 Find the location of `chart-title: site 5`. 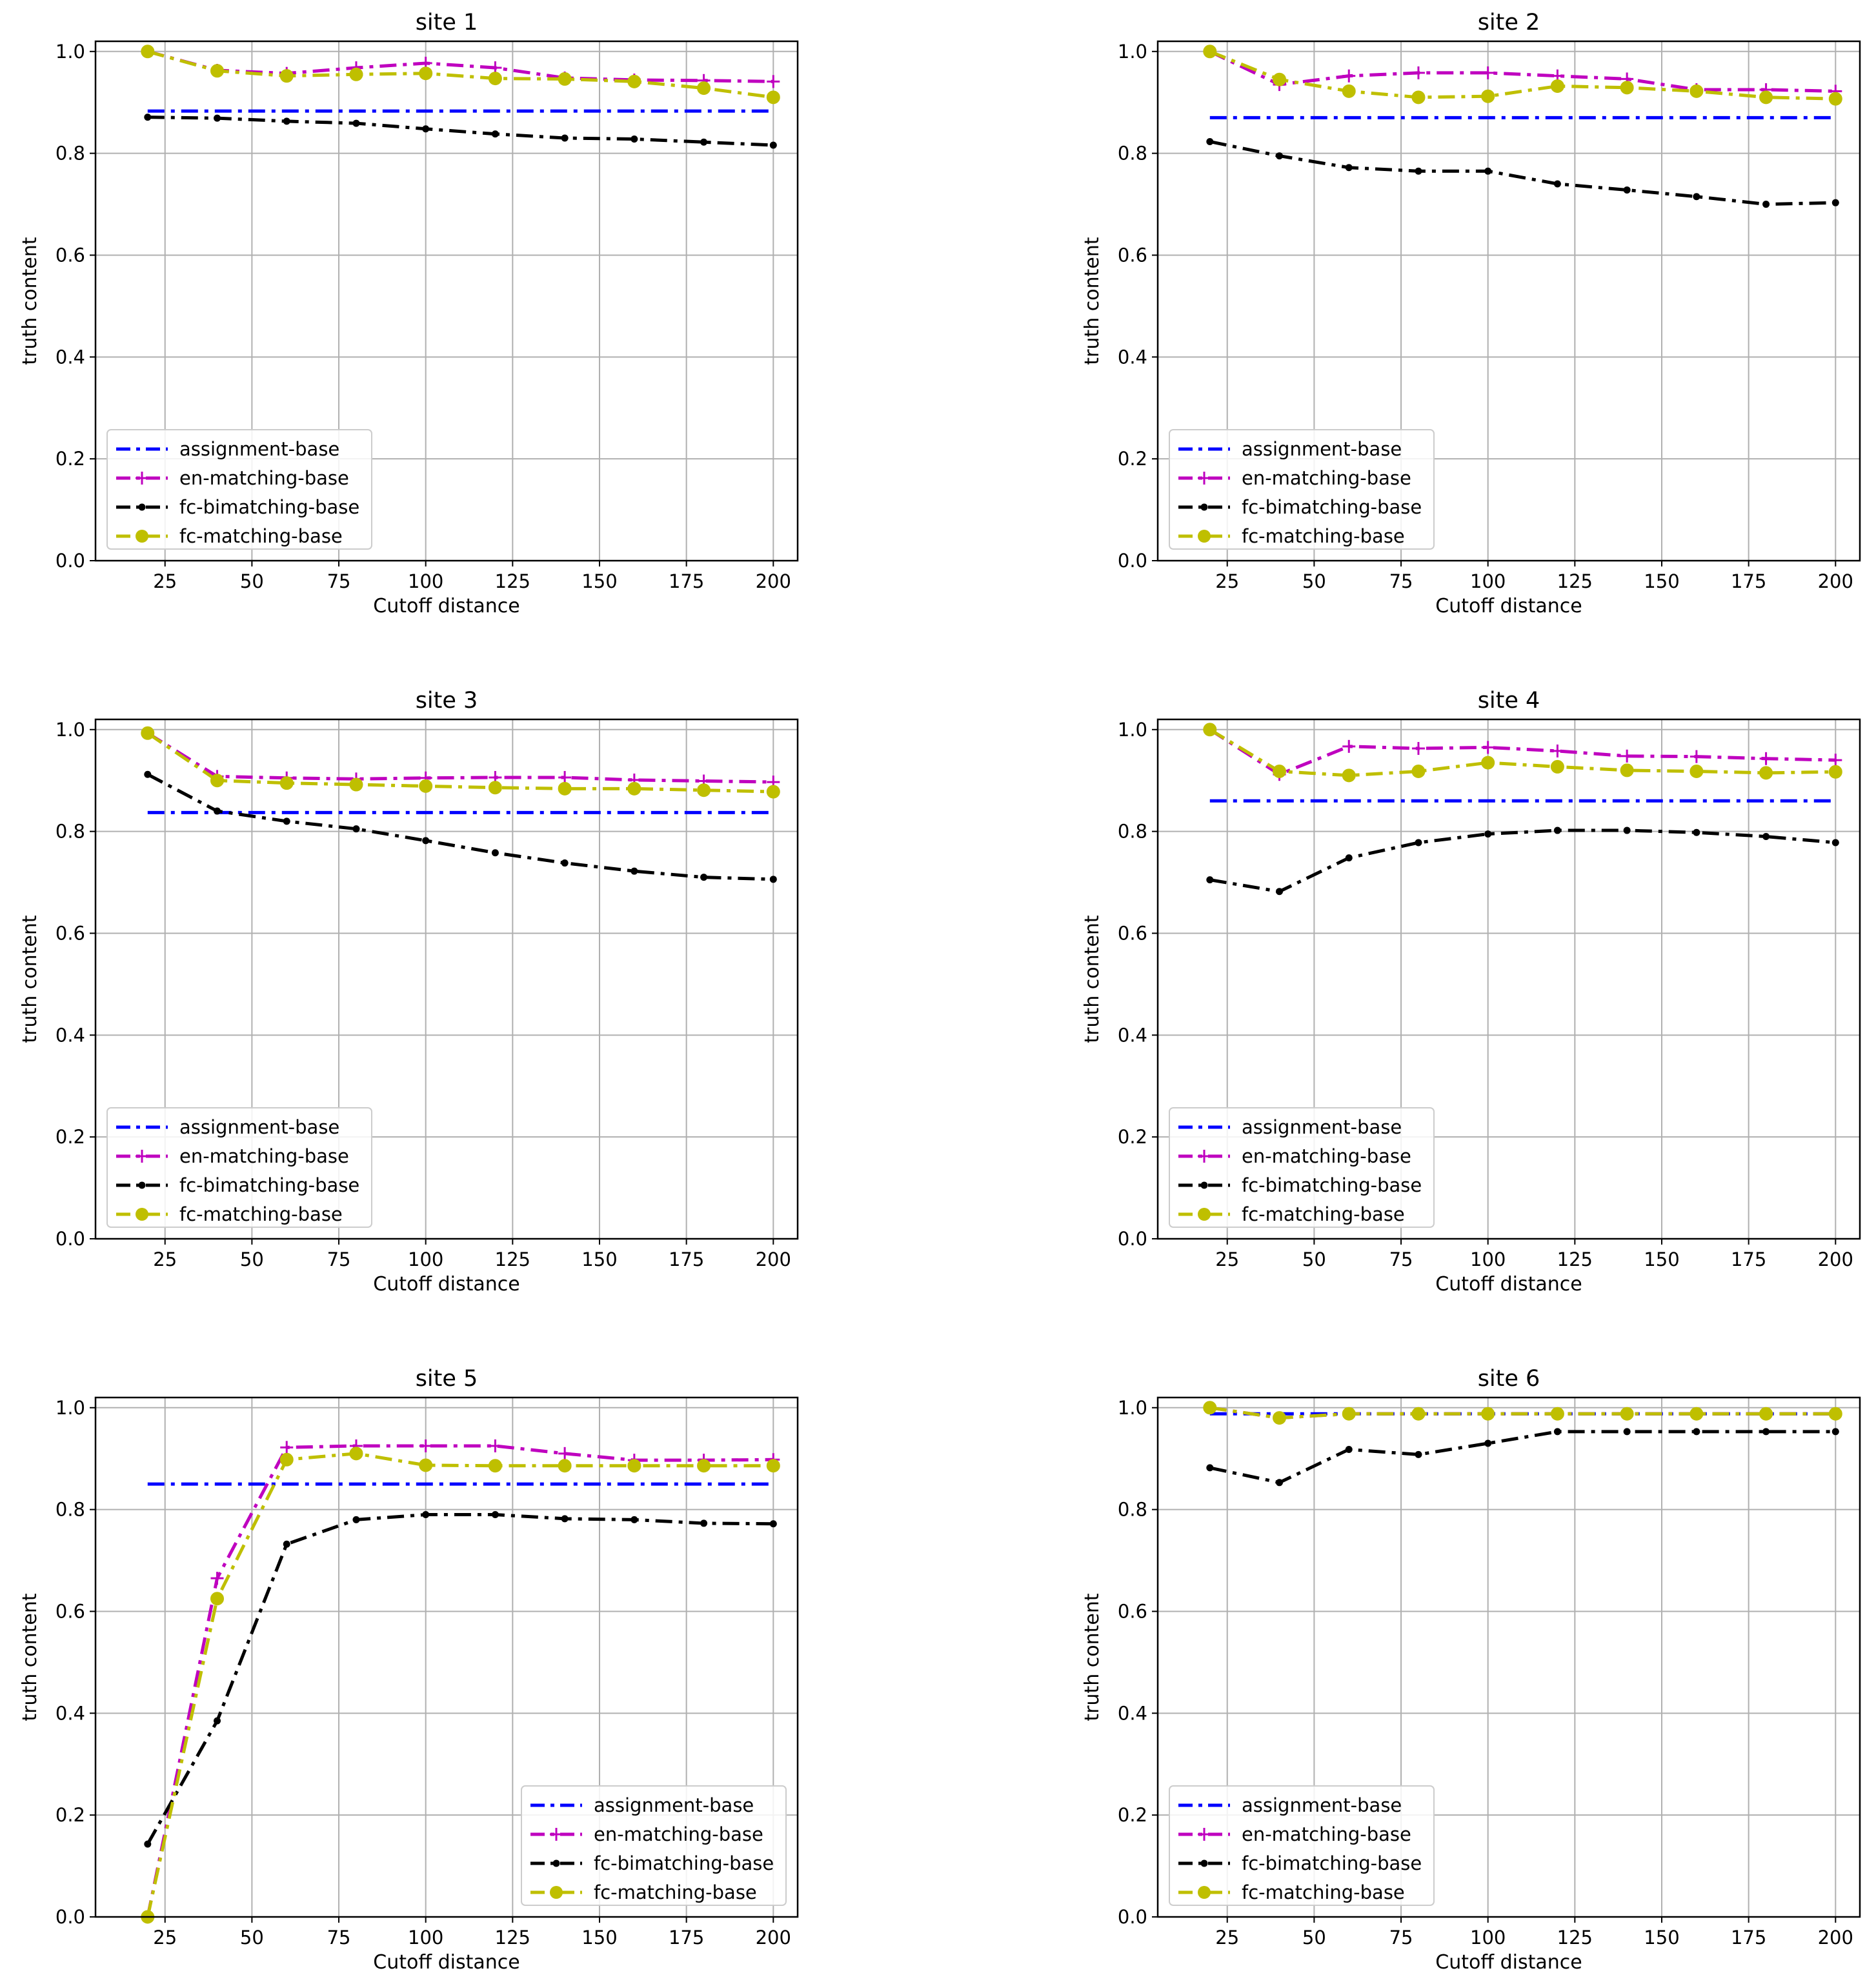

chart-title: site 5 is located at coordinates (447, 1379).